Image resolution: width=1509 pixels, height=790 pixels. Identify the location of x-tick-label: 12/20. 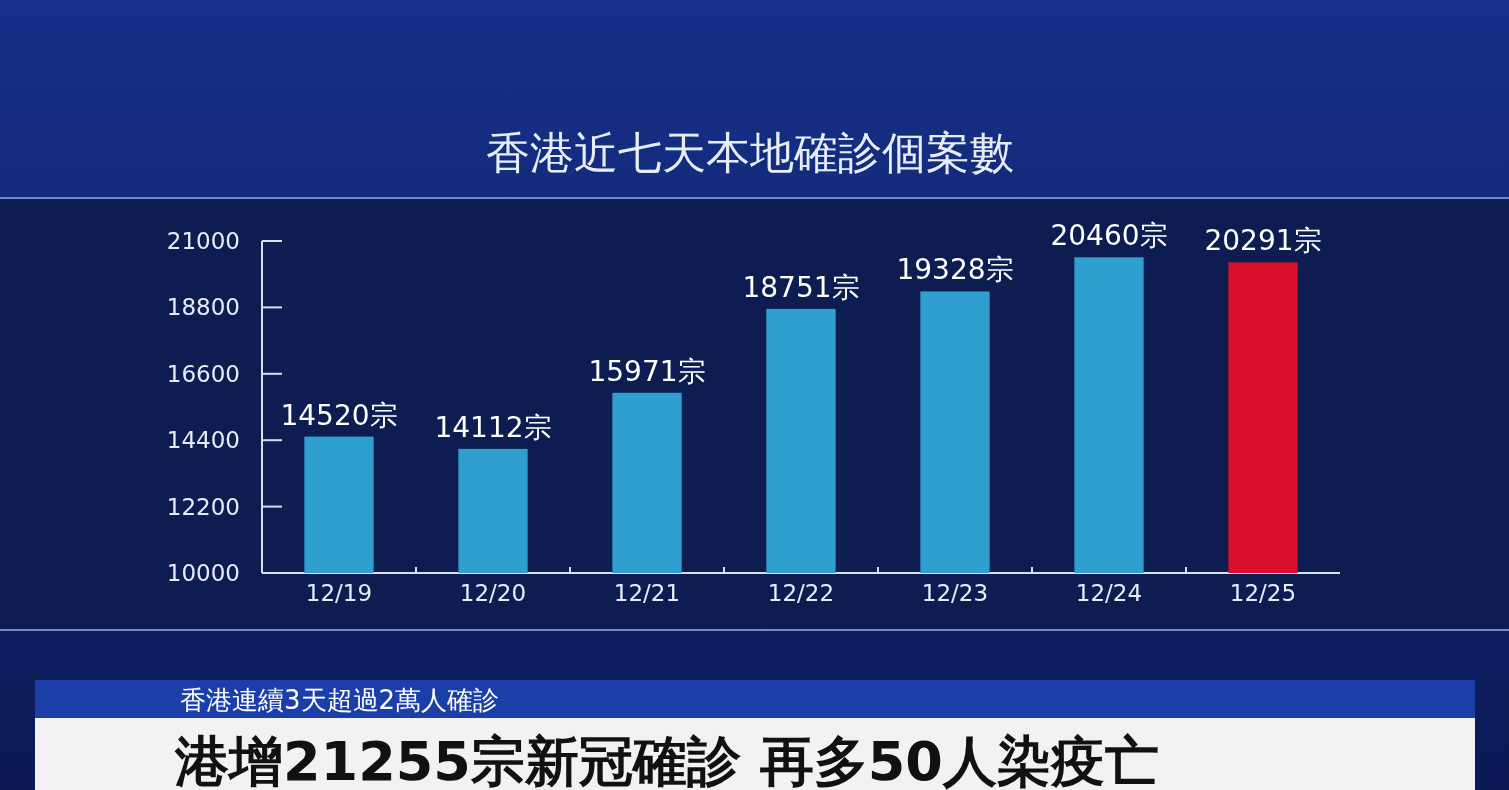
(493, 593).